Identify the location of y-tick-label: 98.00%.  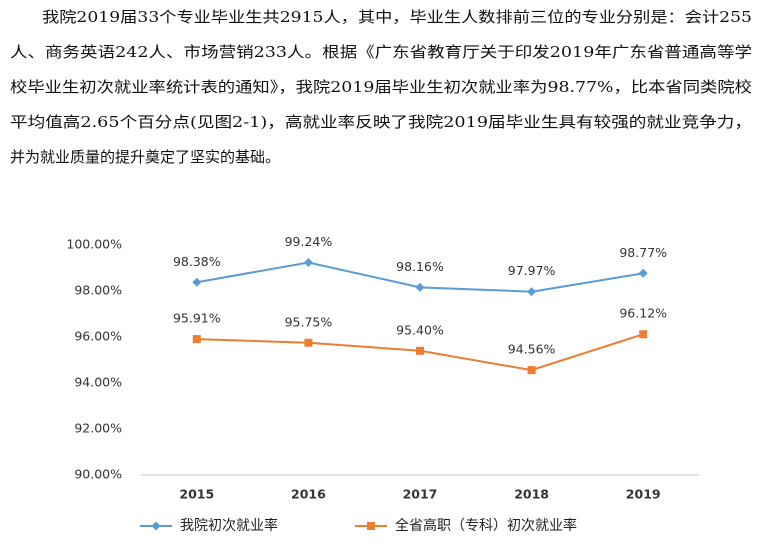
(98, 290).